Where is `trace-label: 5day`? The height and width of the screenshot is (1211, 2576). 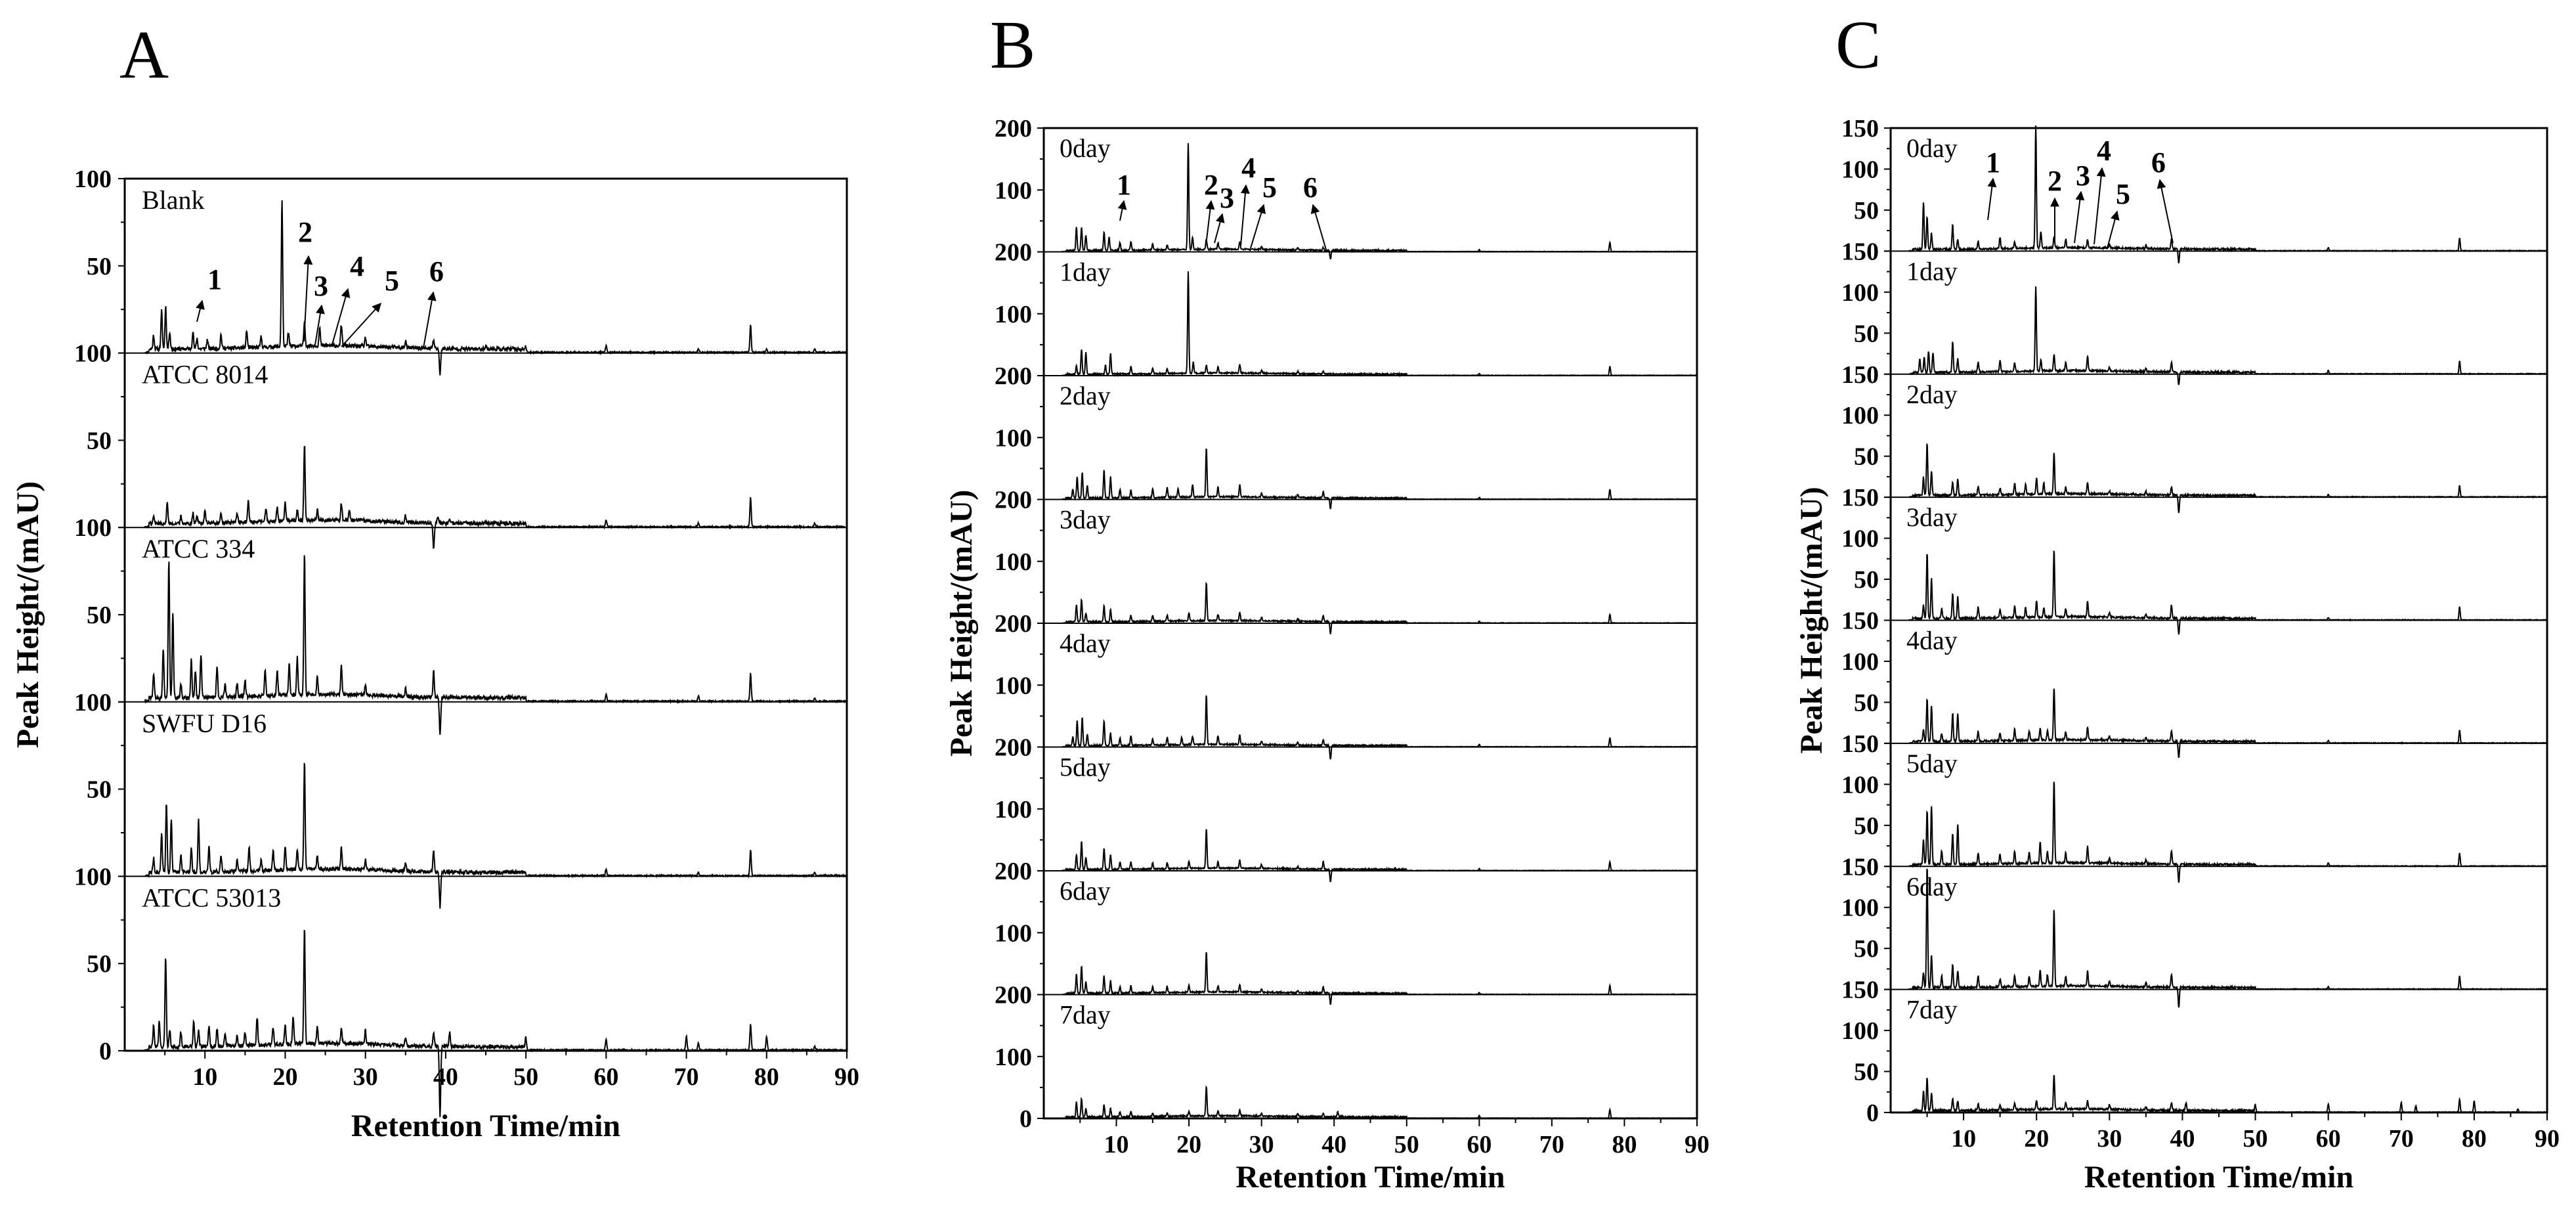 trace-label: 5day is located at coordinates (1085, 767).